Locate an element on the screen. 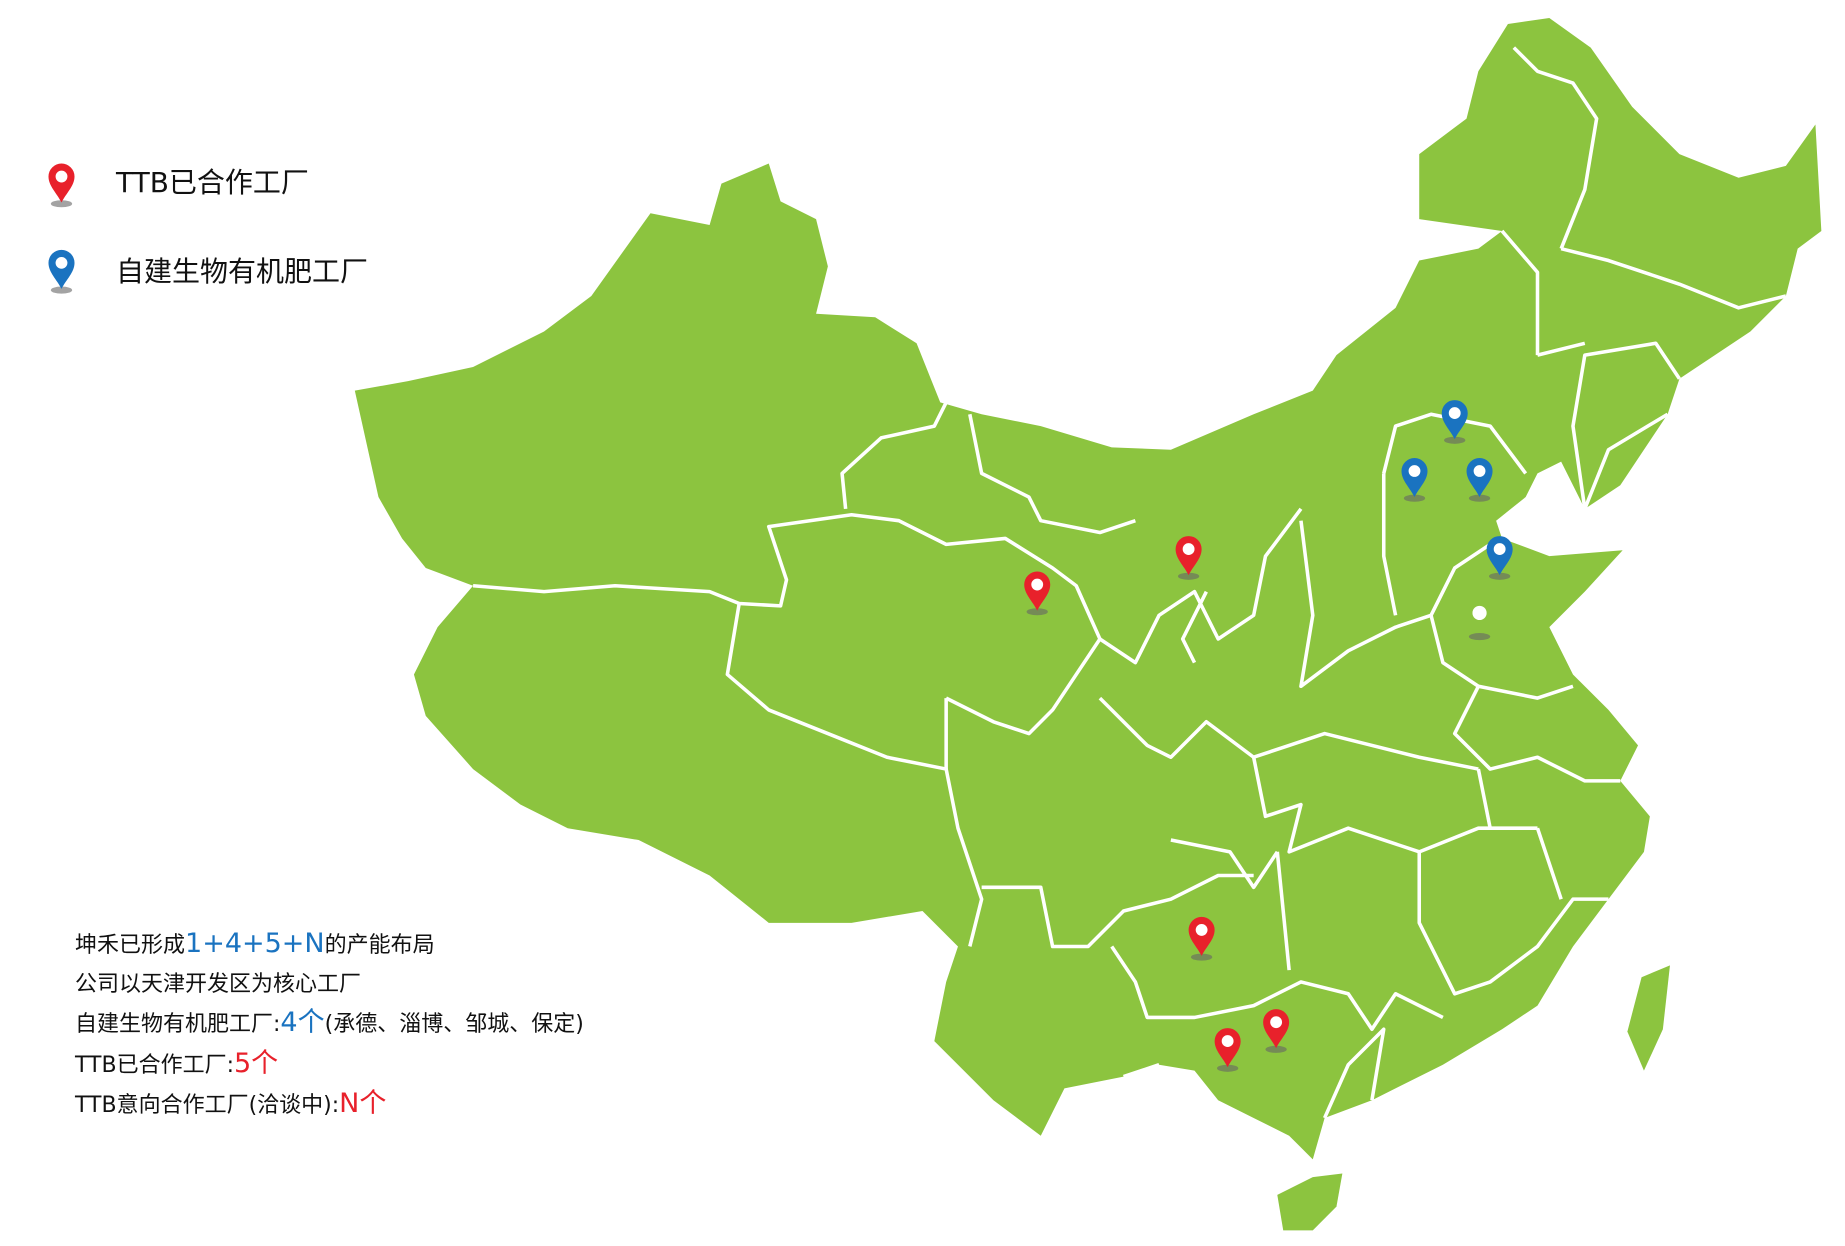  summary-text: 坤禾已形成 is located at coordinates (130, 945).